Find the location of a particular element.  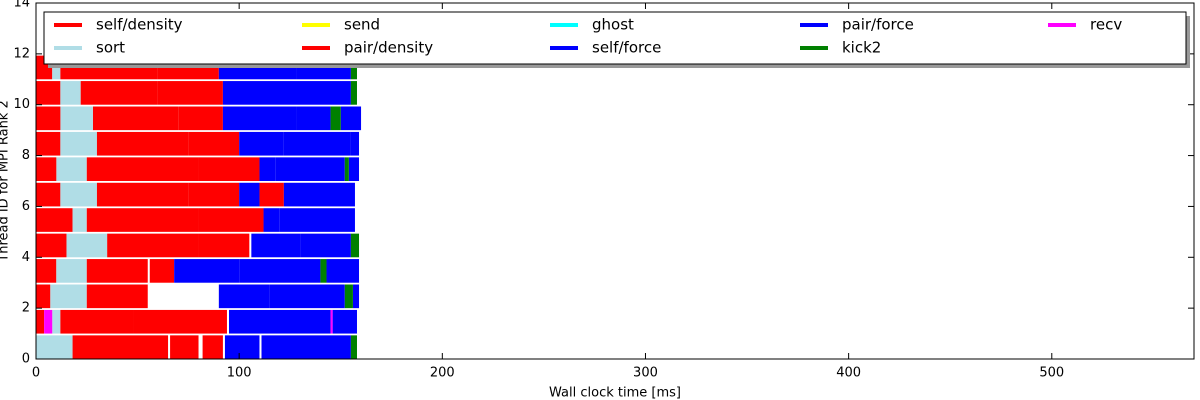

y-tick-label: 14 is located at coordinates (21, 5).